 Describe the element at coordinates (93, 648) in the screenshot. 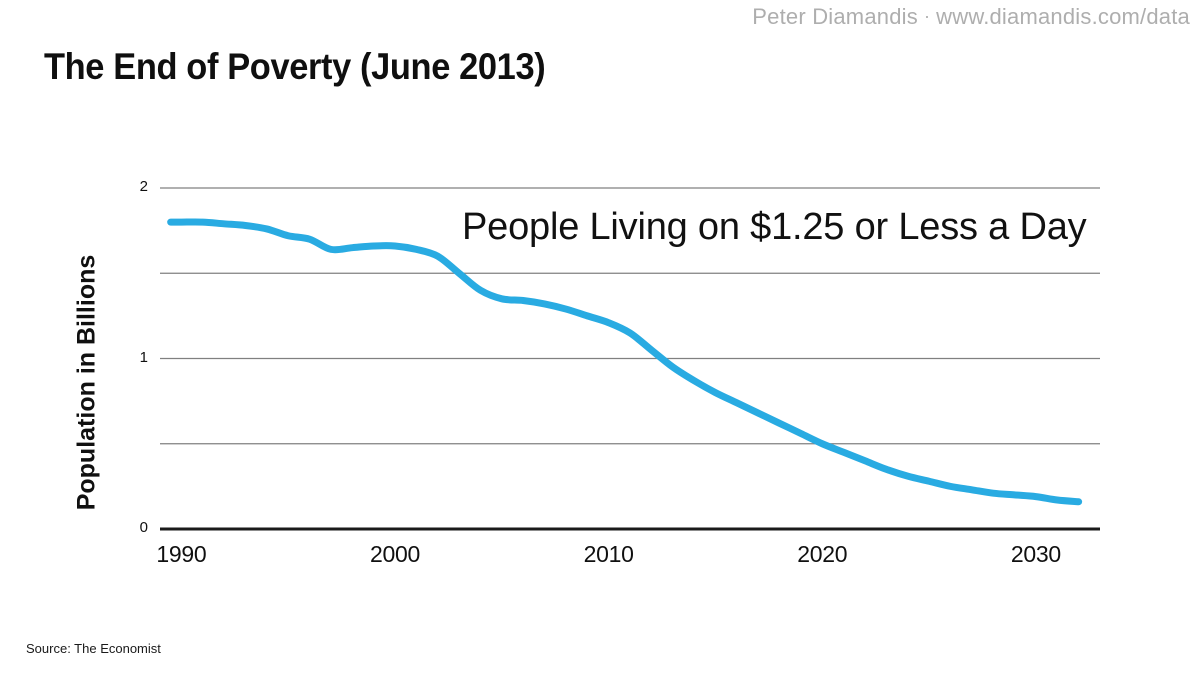

I see `source-note: Source: The Economist` at that location.